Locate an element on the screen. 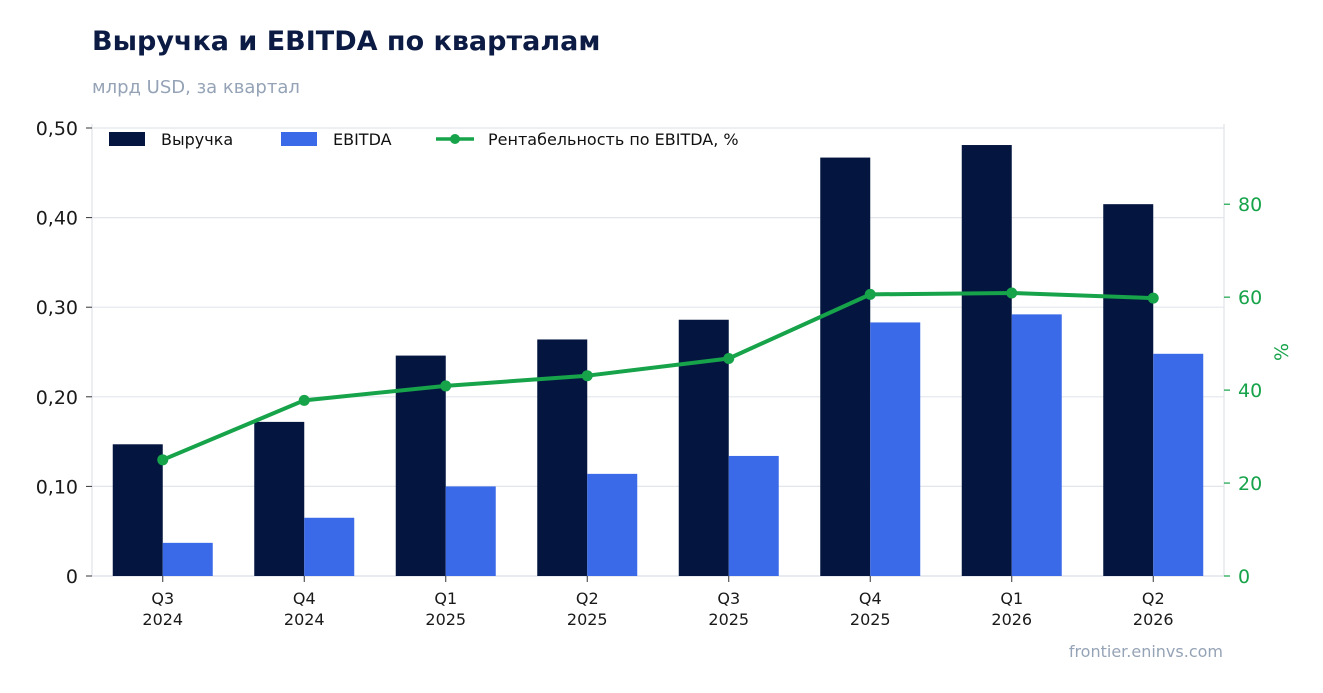  left-tick-label: 0,40 is located at coordinates (57, 219).